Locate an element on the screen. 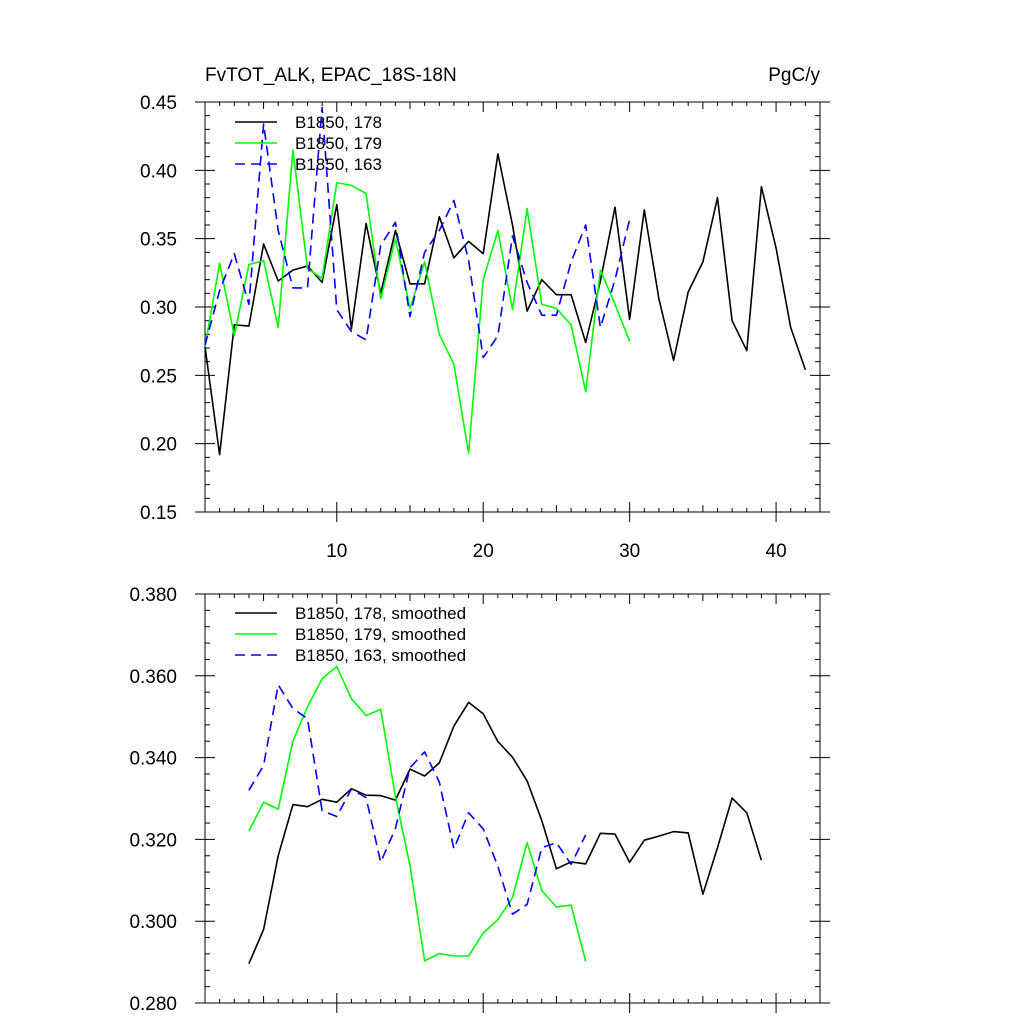 This screenshot has height=1024, width=1024. y-tick-label: 0.320 is located at coordinates (153, 840).